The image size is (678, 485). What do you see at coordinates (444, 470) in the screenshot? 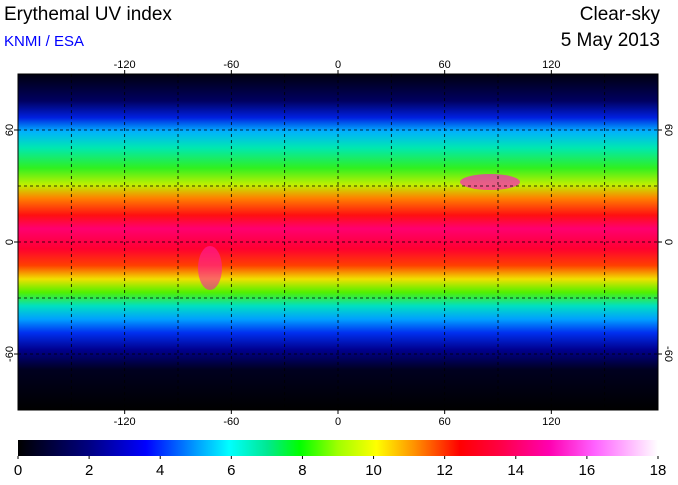
I see `colorbar-tick-label: 12` at bounding box center [444, 470].